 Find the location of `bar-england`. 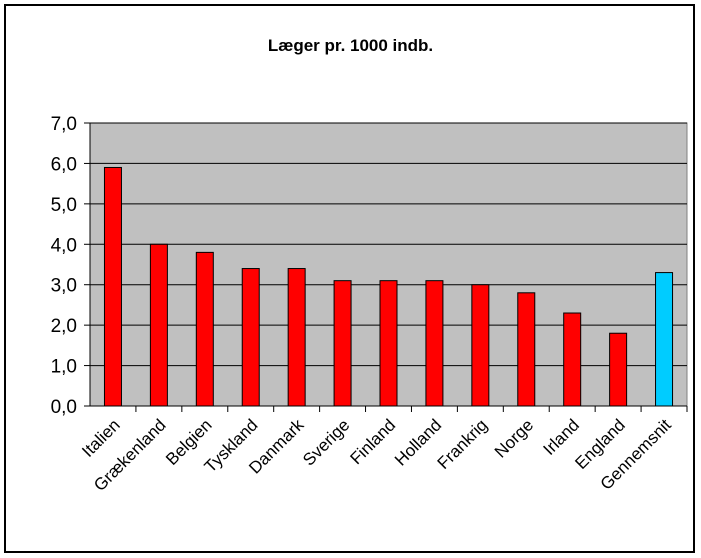

bar-england is located at coordinates (618, 369).